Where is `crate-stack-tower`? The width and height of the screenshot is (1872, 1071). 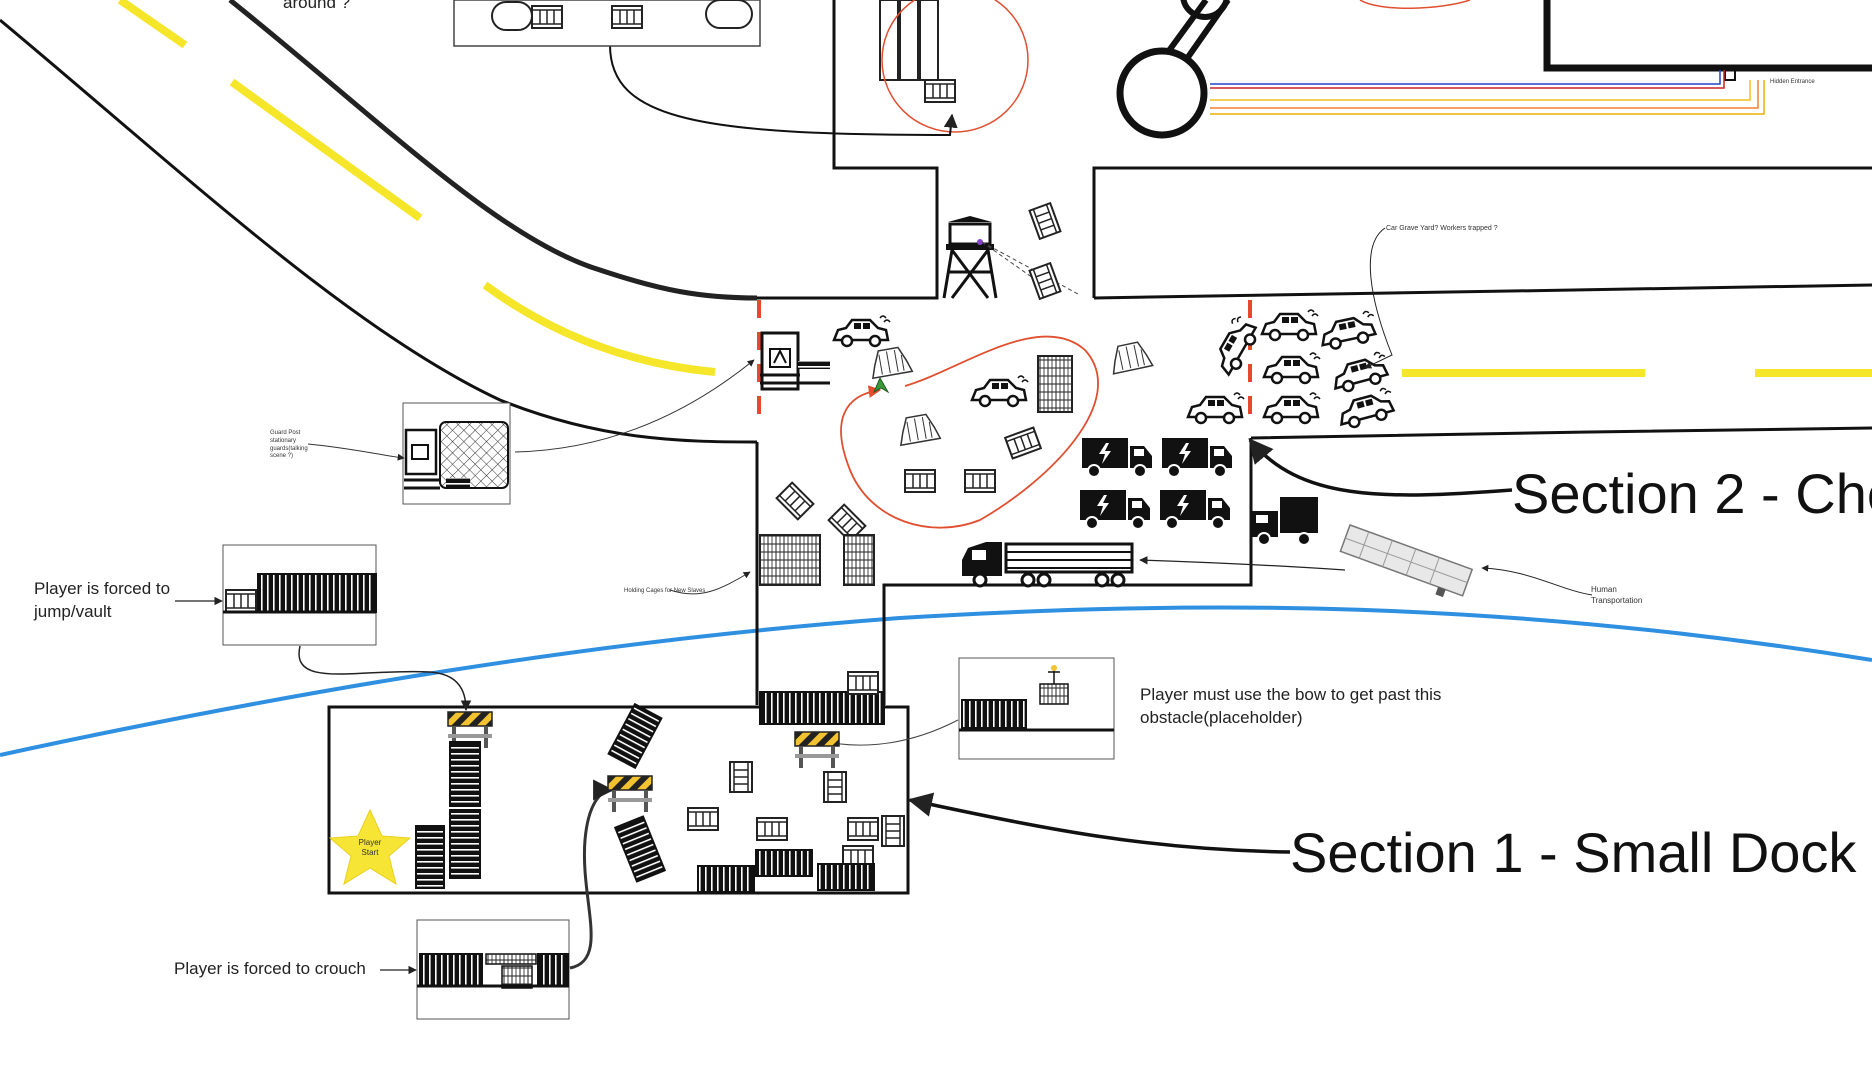 crate-stack-tower is located at coordinates (1045, 251).